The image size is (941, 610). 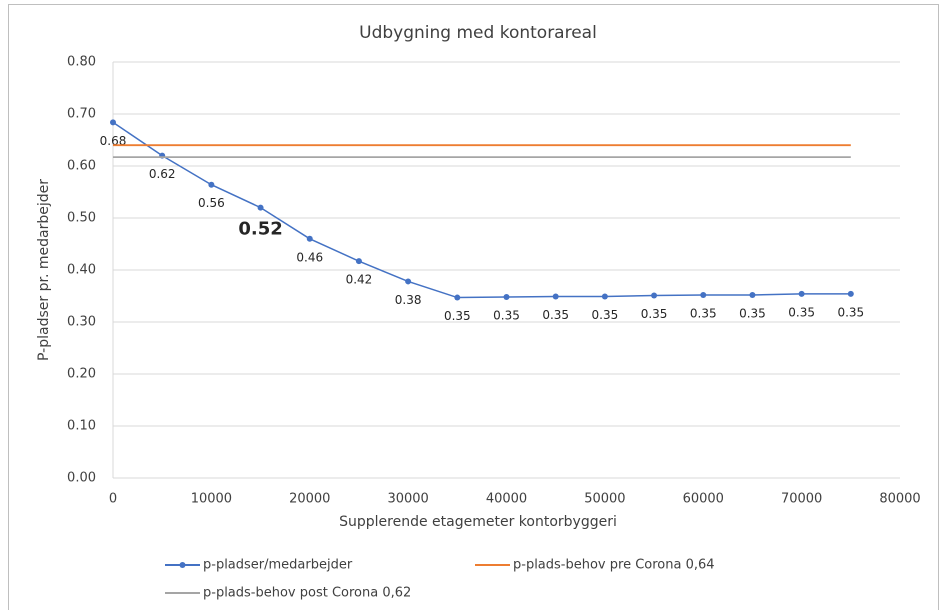 I want to click on data-label: 0.46, so click(x=309, y=257).